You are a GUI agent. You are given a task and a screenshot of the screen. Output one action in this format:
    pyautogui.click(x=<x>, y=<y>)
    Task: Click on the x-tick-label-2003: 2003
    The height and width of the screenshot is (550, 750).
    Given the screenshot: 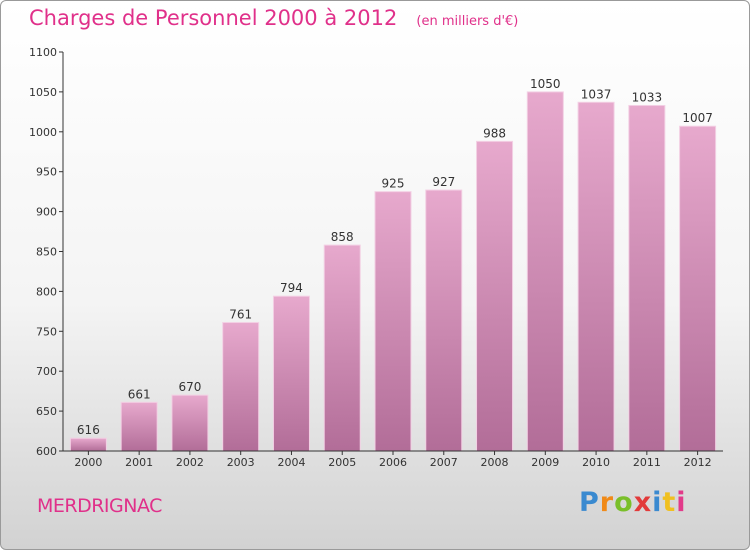 What is the action you would take?
    pyautogui.click(x=241, y=462)
    